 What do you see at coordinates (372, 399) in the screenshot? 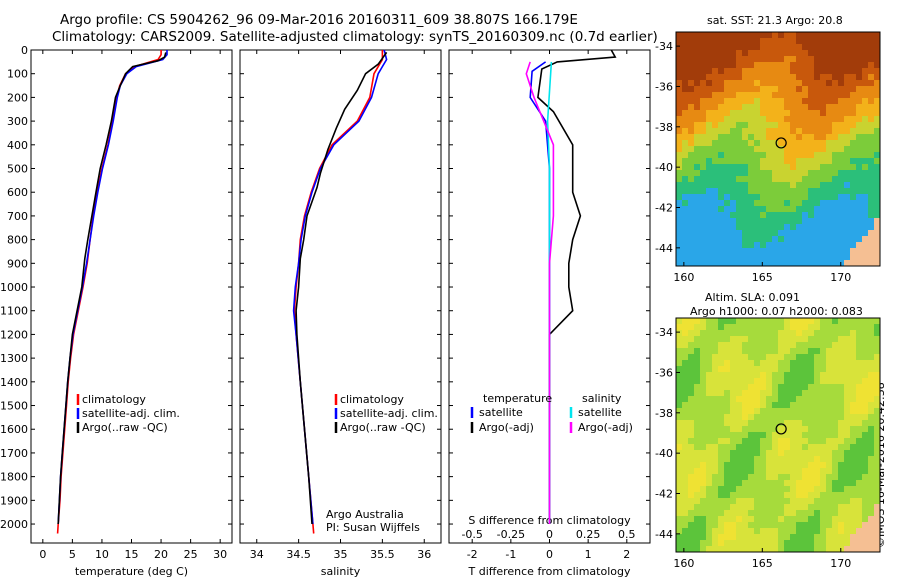
I see `salinity-legend-label: climatology` at bounding box center [372, 399].